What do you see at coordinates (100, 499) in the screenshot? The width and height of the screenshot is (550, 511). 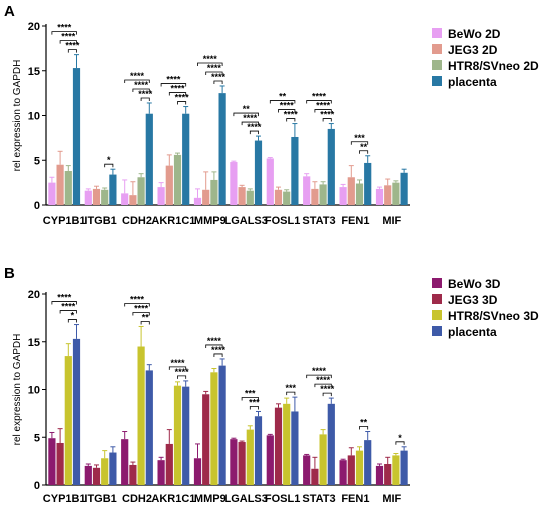 I see `x-tick-label: ITGB1` at bounding box center [100, 499].